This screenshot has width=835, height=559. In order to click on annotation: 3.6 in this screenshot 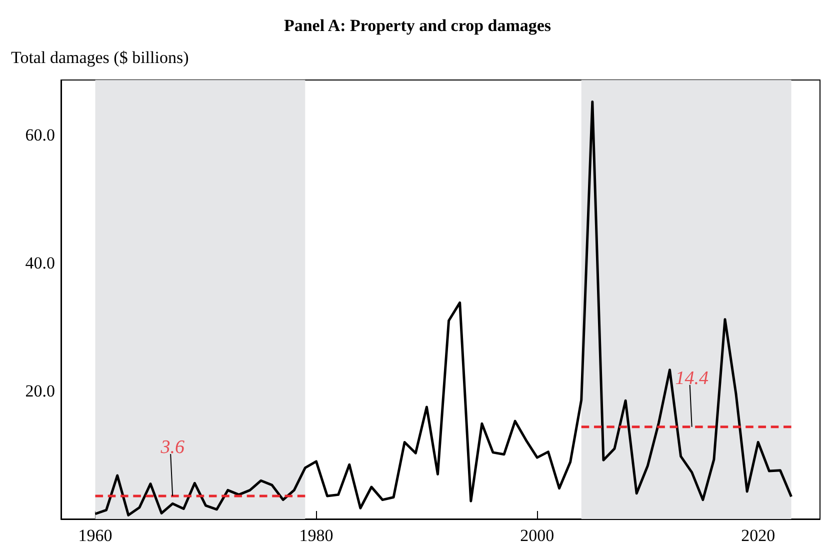, I will do `click(172, 447)`.